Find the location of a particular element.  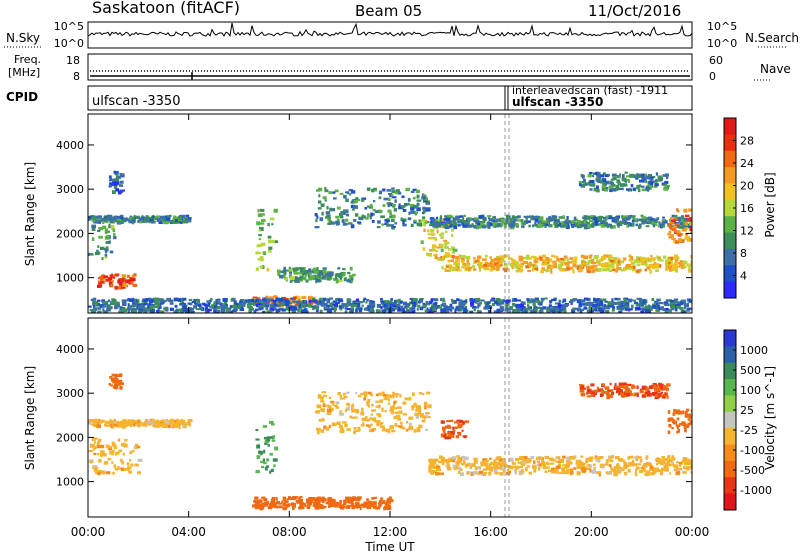

colorbar-swatch is located at coordinates (730, 241).